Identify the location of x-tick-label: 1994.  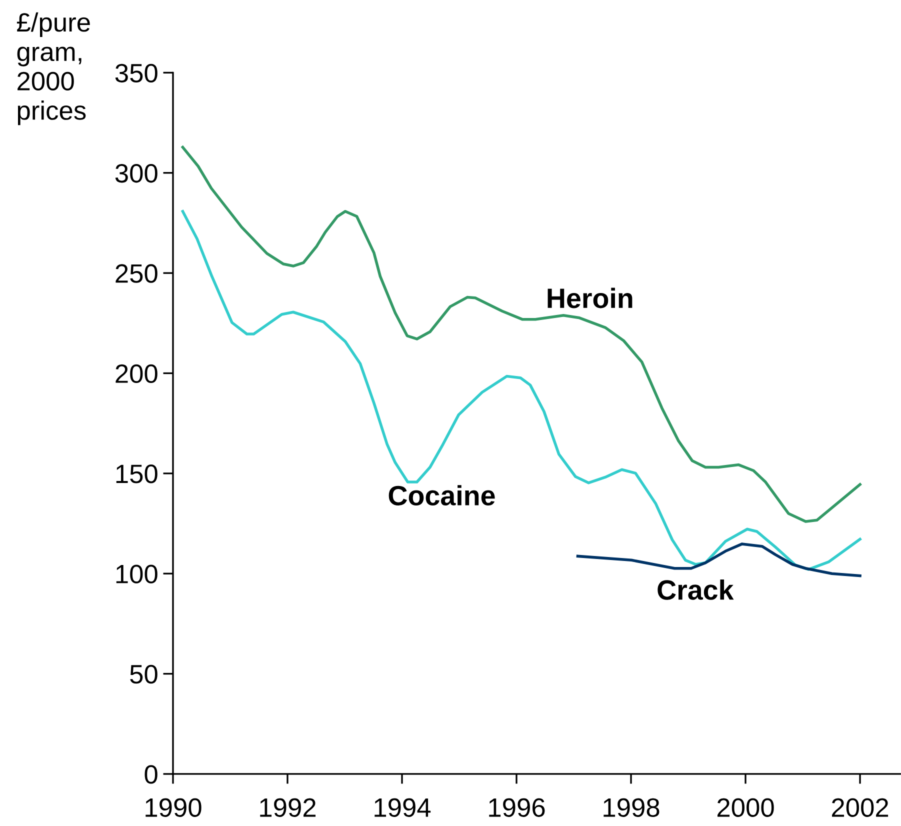
(402, 807).